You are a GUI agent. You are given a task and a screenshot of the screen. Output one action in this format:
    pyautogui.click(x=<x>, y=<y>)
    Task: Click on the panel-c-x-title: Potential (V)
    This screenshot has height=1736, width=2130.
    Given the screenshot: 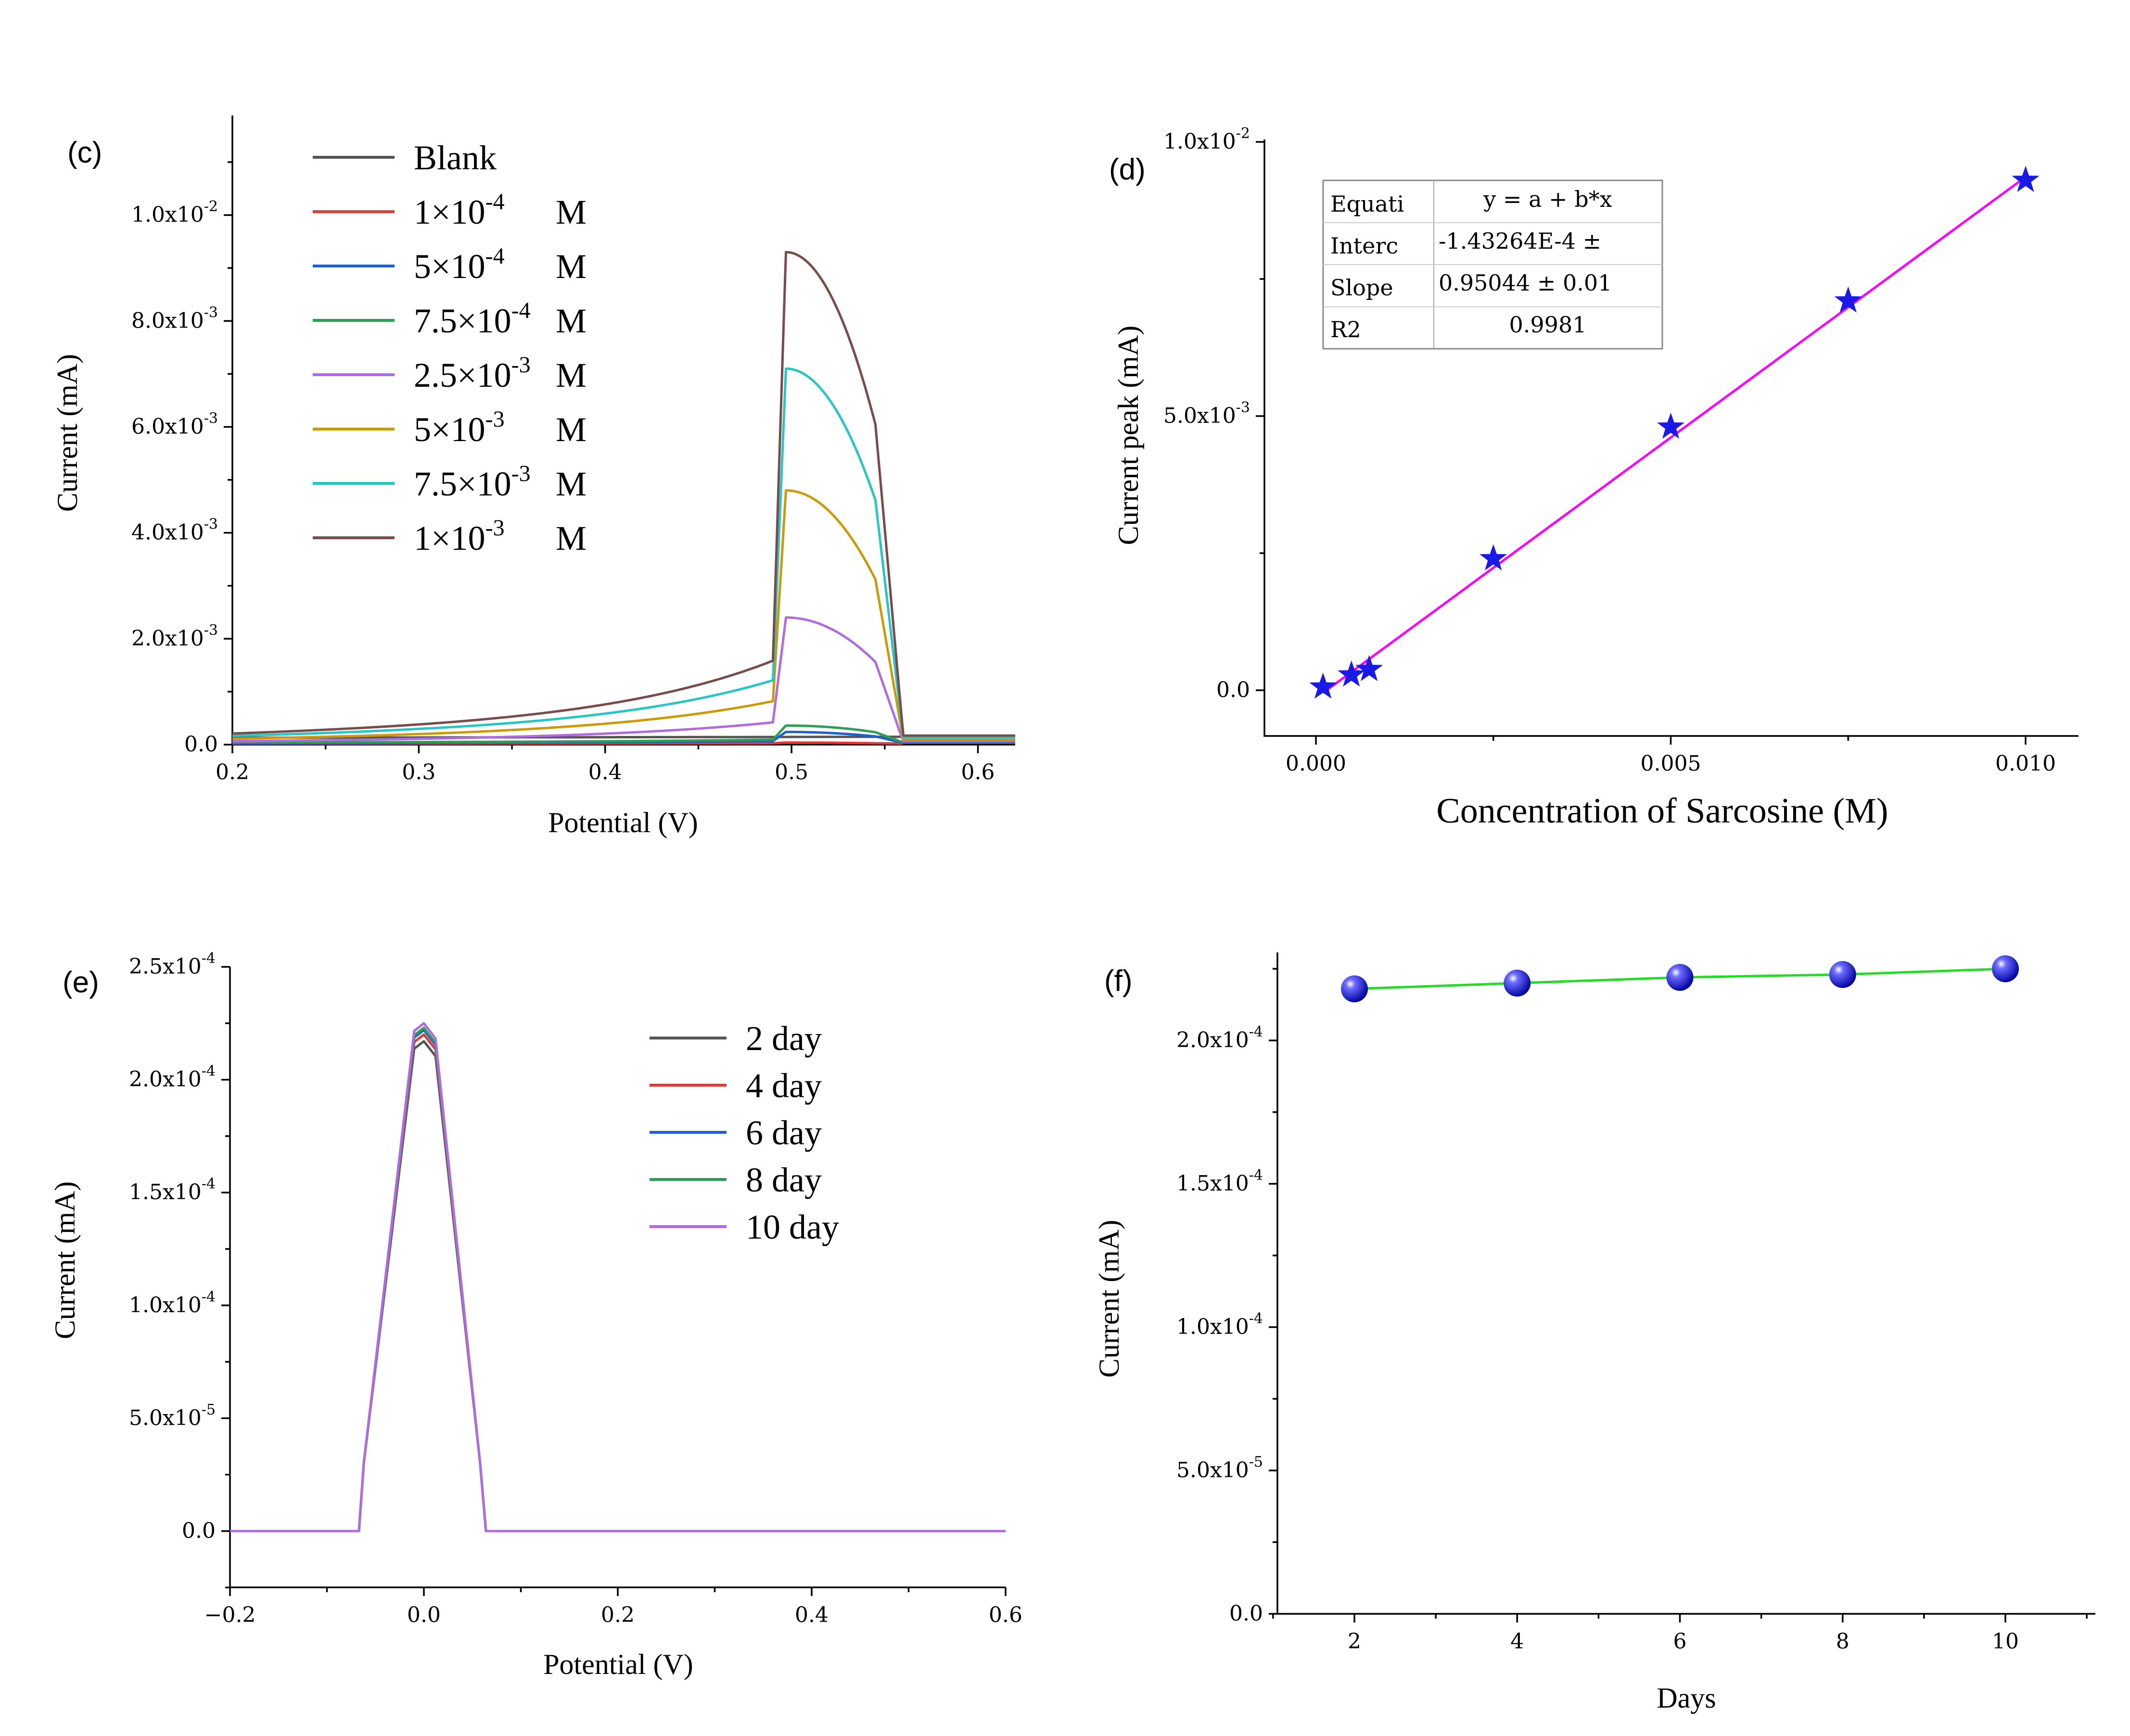 What is the action you would take?
    pyautogui.click(x=623, y=822)
    